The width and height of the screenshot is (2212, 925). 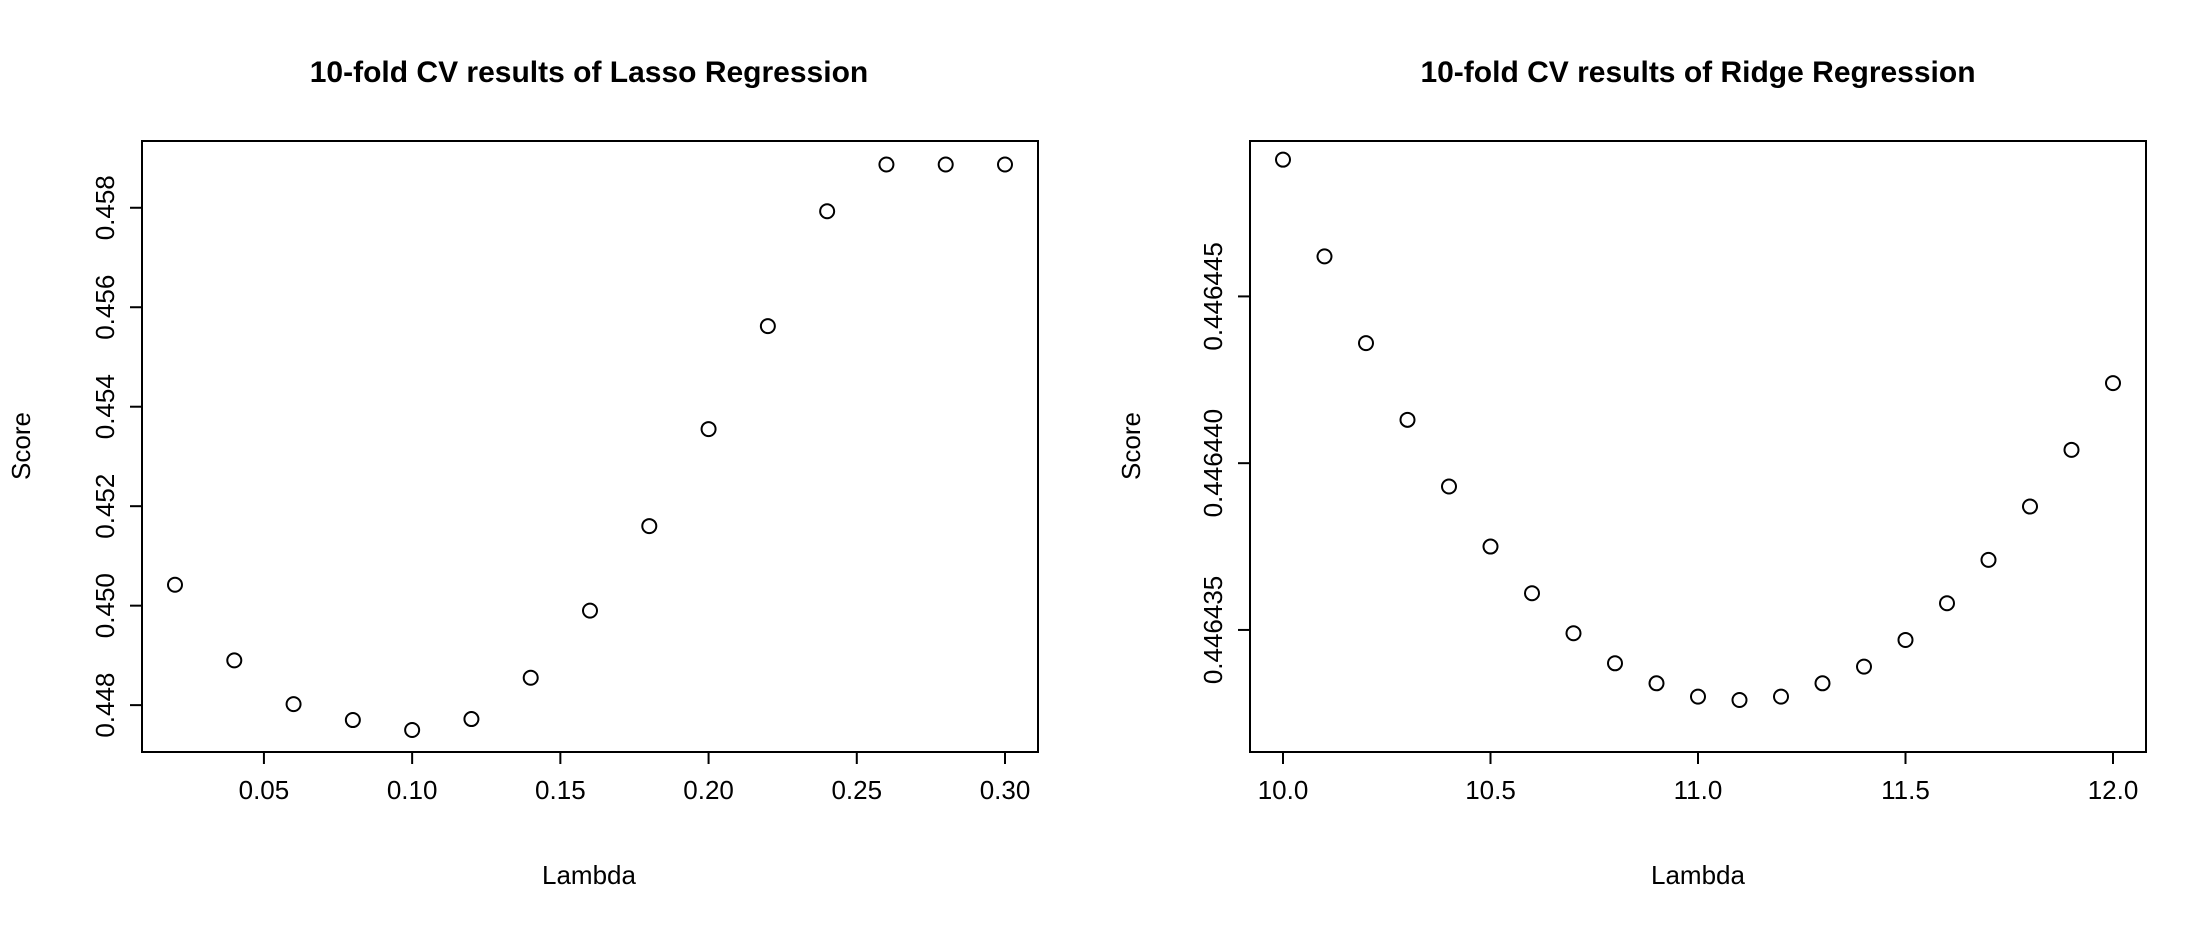 I want to click on lasso-x-axis: 0.05 0.10 0.15 0.20 0.25 0.30, so click(x=635, y=778).